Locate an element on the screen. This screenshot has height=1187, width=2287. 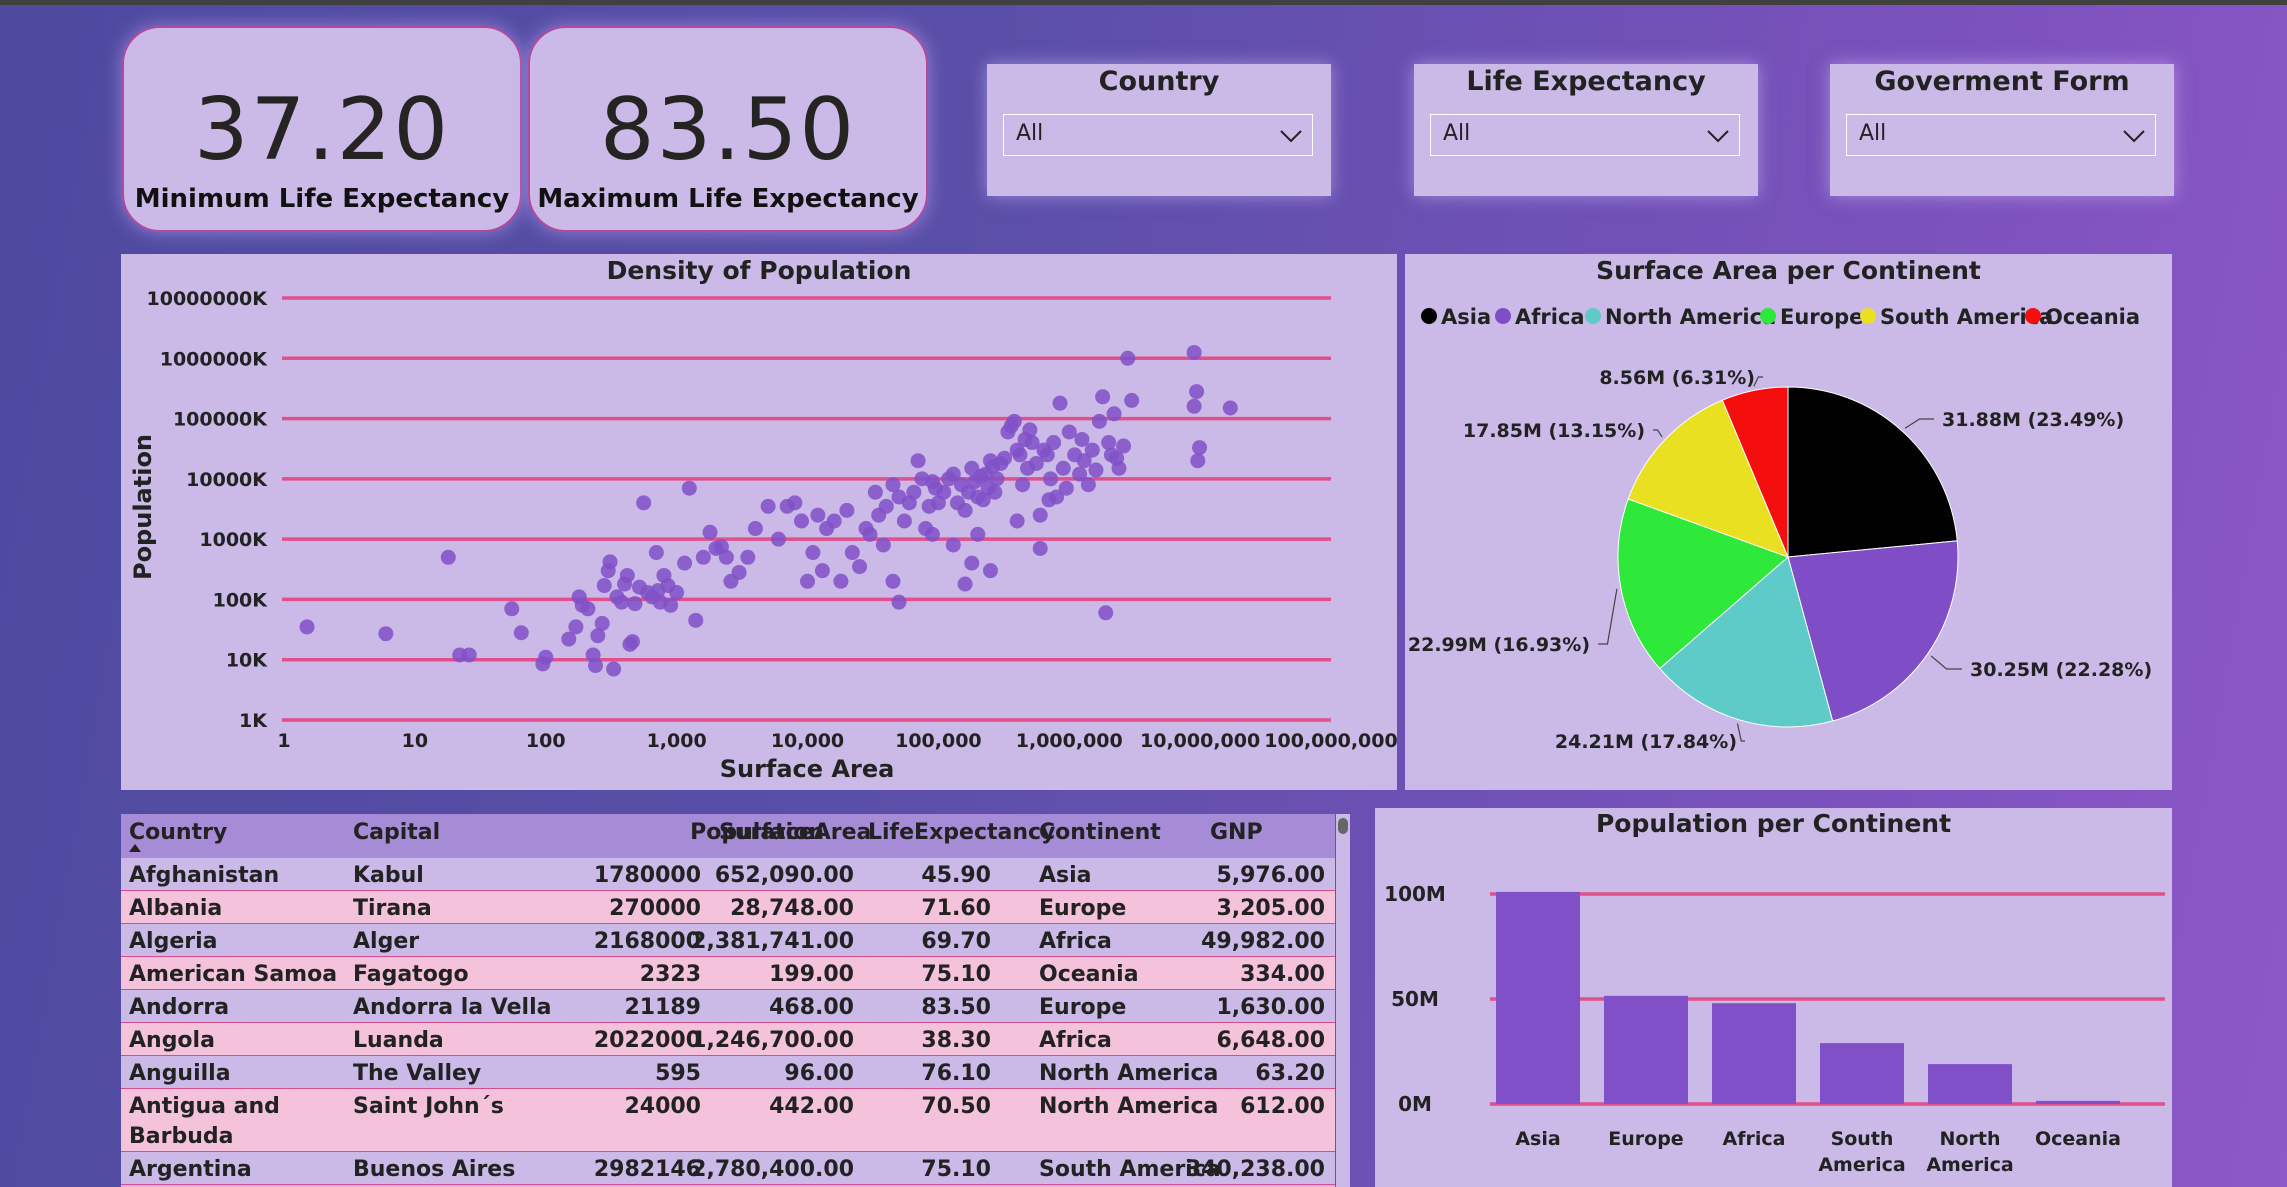
x-tick-label: America is located at coordinates (1969, 1165).